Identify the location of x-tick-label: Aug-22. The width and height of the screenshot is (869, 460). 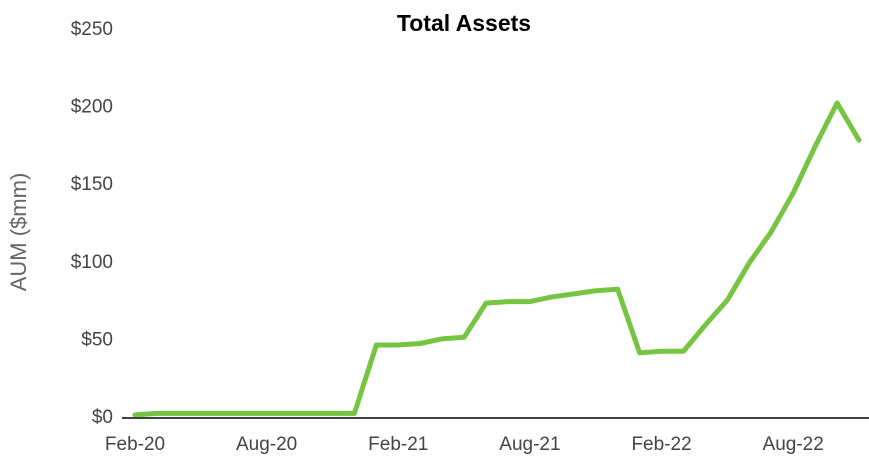
(793, 444).